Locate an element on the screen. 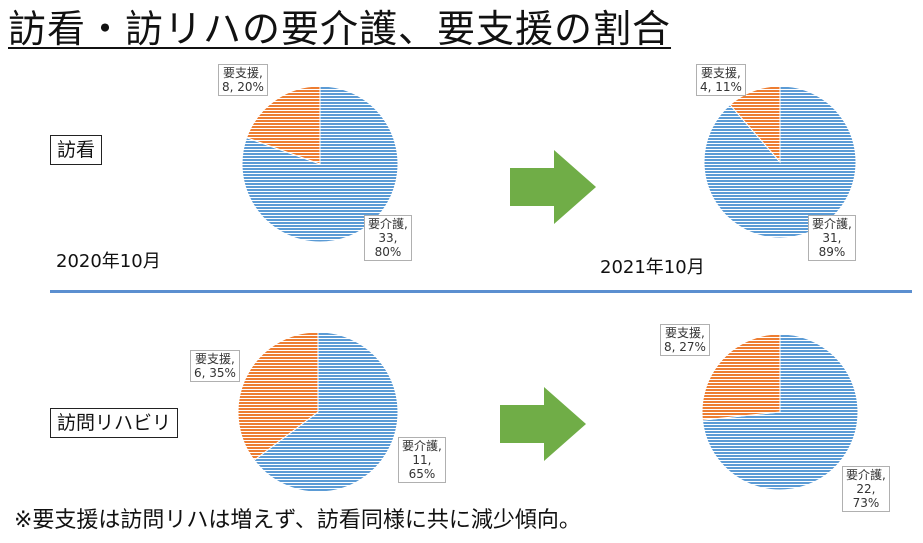 Image resolution: width=923 pixels, height=543 pixels. date-label-before: 2020年10月 is located at coordinates (108, 261).